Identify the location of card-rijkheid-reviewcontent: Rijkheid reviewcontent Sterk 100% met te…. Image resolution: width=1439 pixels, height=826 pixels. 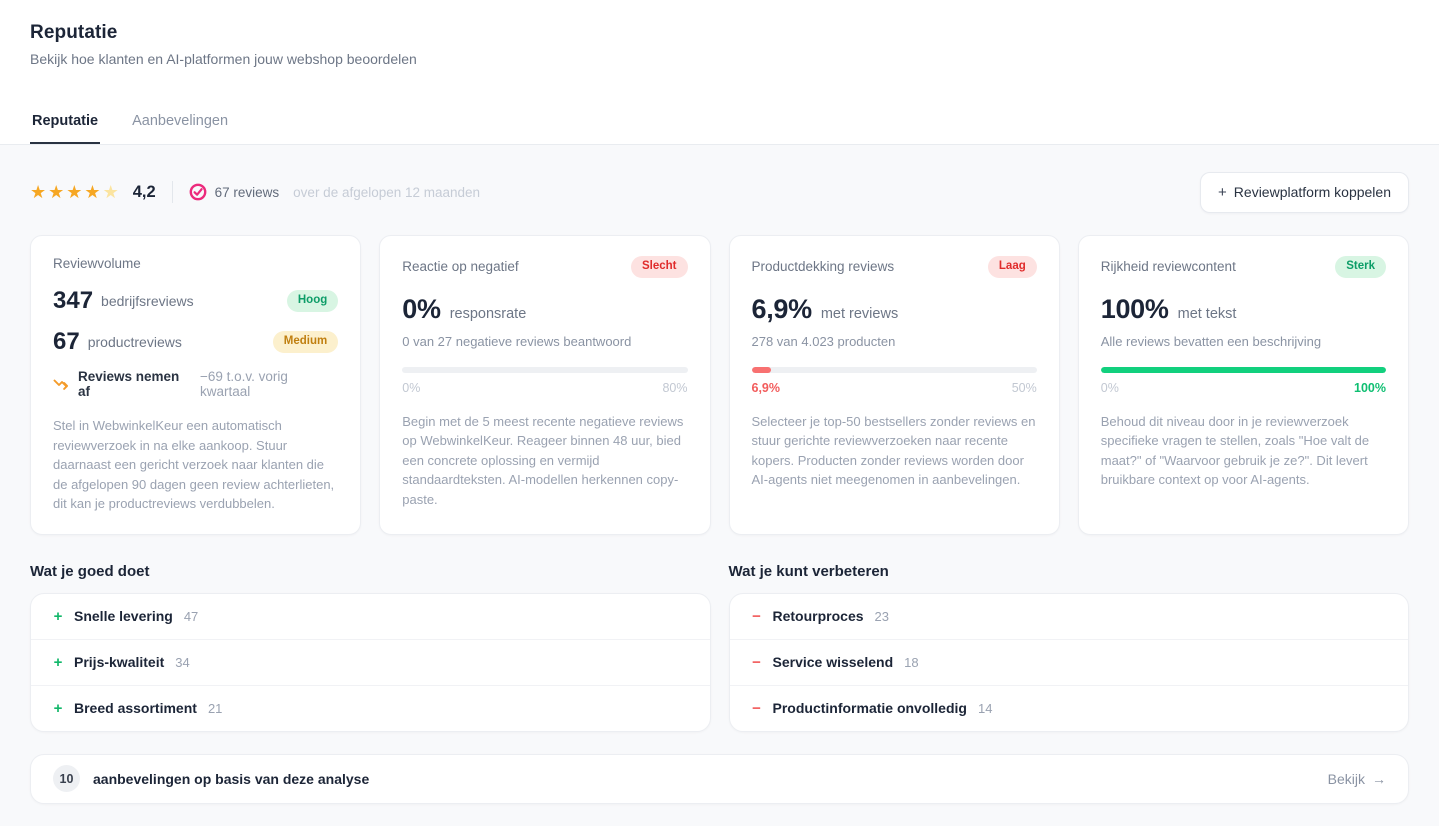
(1243, 385).